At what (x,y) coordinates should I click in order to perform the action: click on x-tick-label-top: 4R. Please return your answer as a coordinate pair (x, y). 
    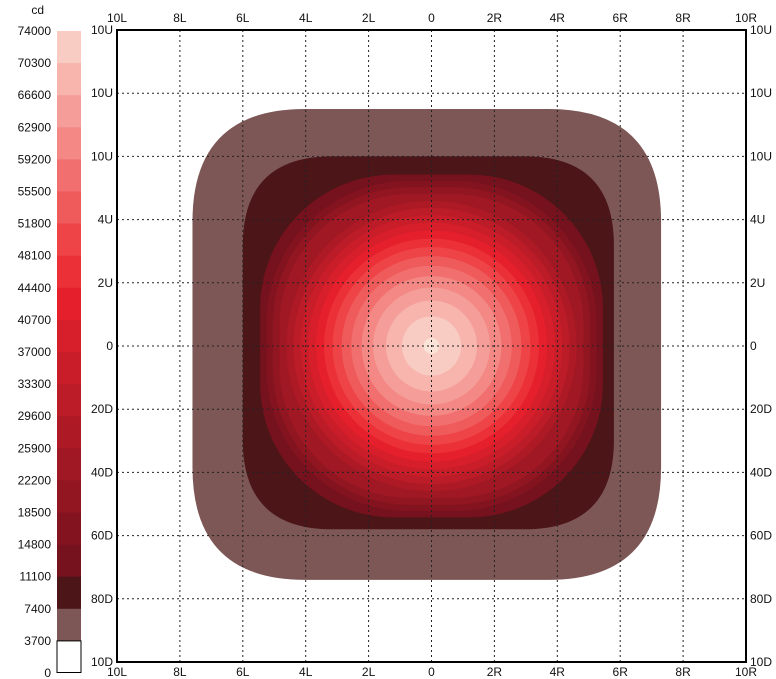
    Looking at the image, I should click on (558, 18).